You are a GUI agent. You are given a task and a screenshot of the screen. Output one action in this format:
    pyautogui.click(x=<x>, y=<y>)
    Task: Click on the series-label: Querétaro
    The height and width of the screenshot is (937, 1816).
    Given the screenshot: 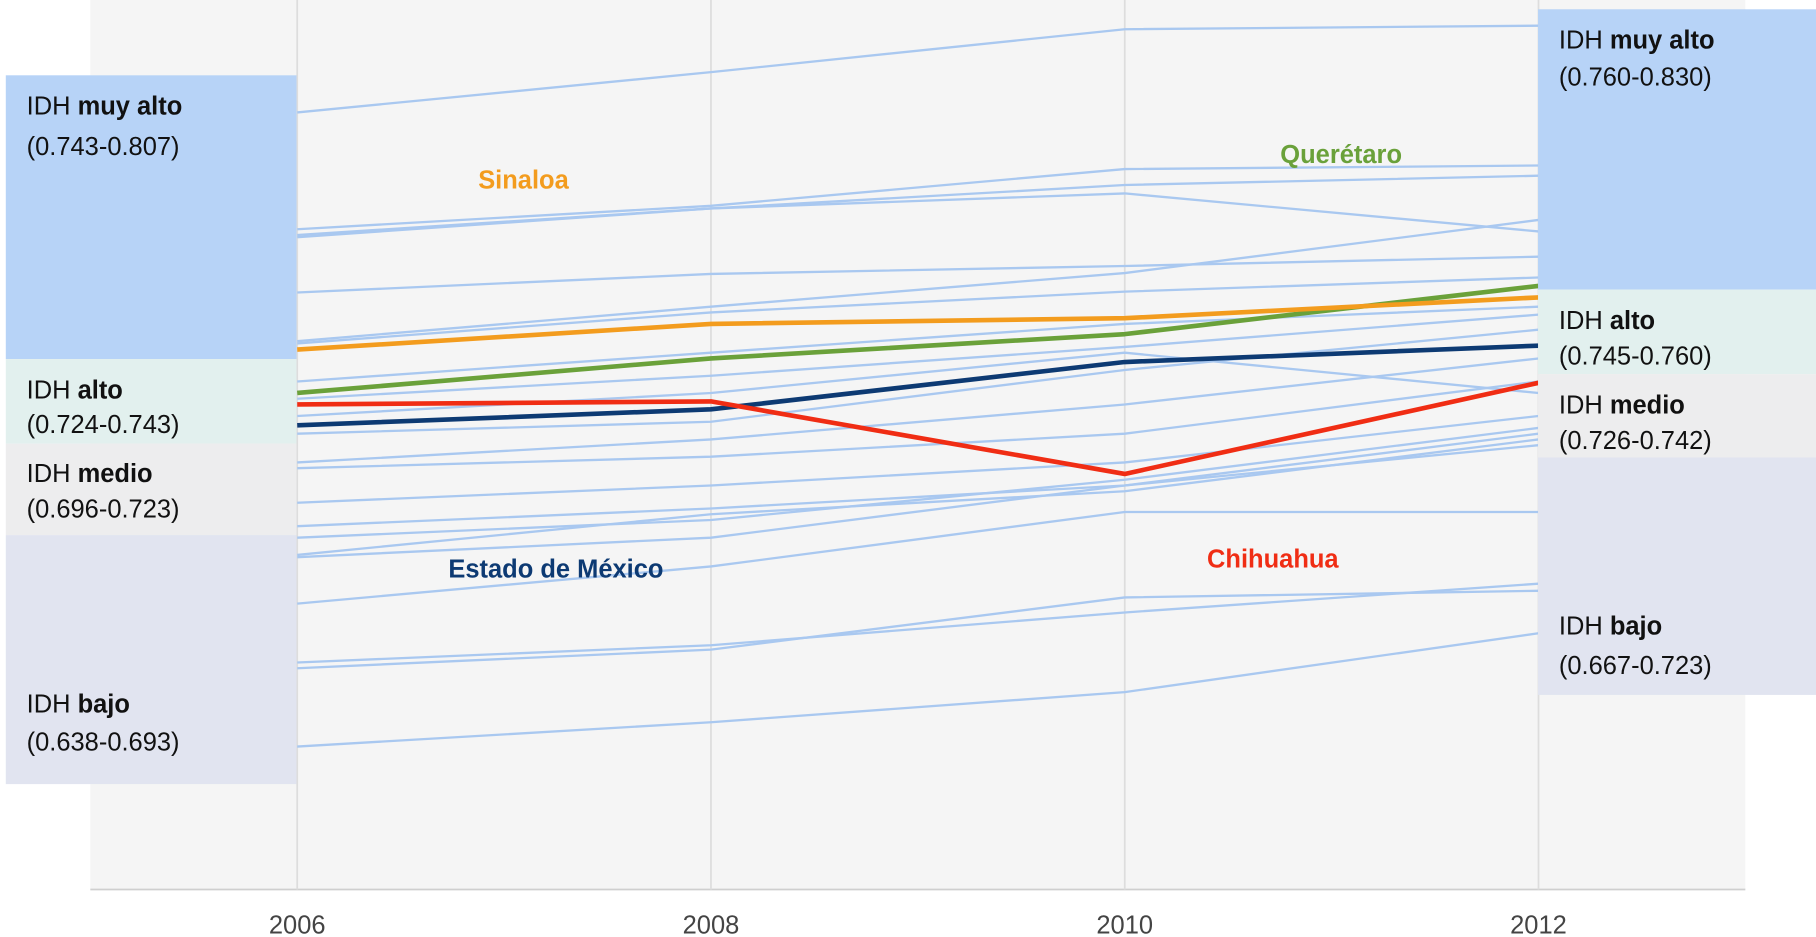 What is the action you would take?
    pyautogui.click(x=1341, y=155)
    